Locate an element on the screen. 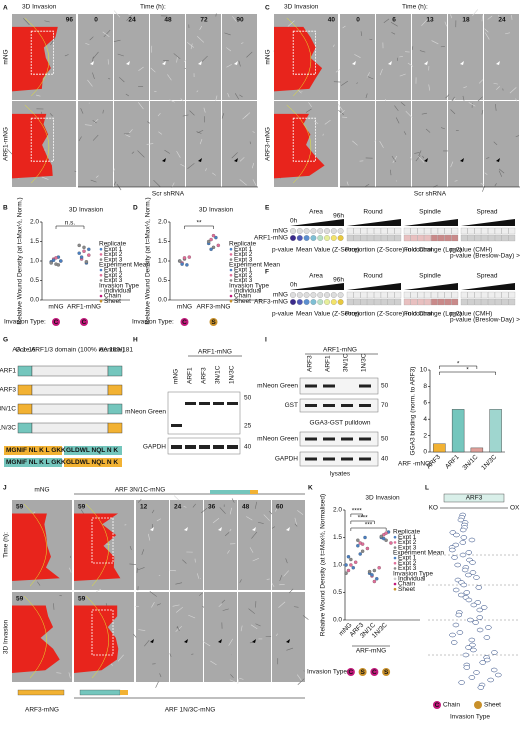  y-tick-label: 0.5 is located at coordinates (337, 592).